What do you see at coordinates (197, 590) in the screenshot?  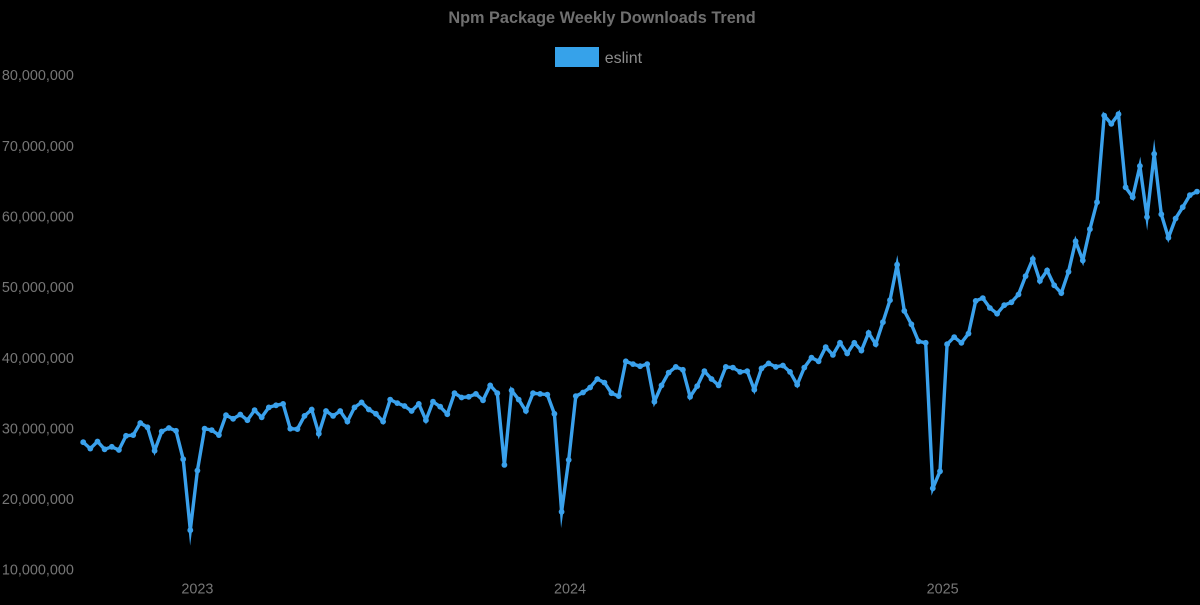 I see `svg-text: 2023` at bounding box center [197, 590].